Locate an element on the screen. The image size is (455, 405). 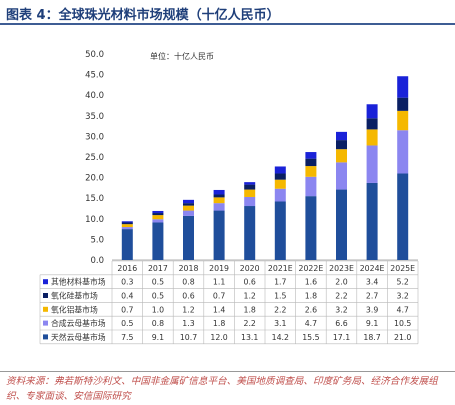
data-label: 12.0 is located at coordinates (218, 337).